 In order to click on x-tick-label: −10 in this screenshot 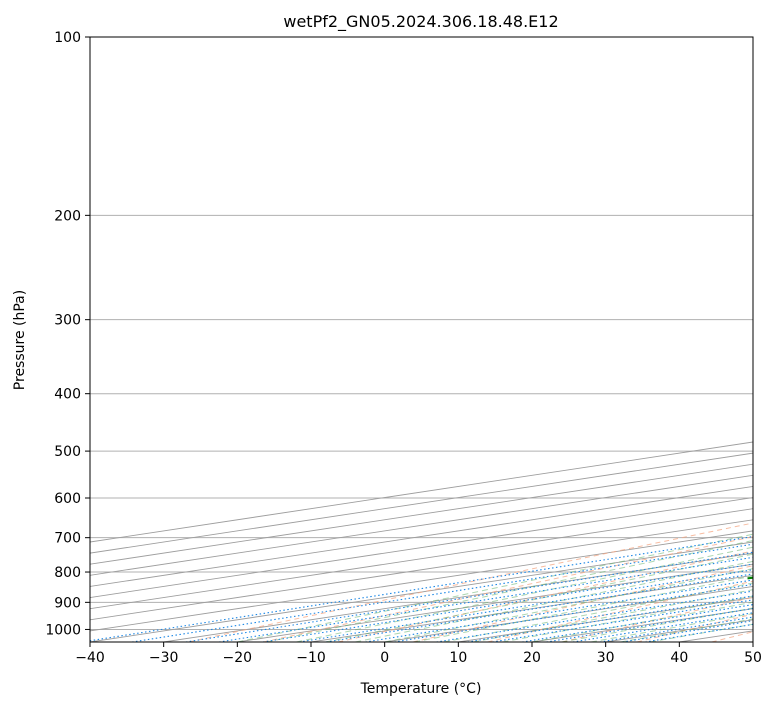, I will do `click(311, 658)`.